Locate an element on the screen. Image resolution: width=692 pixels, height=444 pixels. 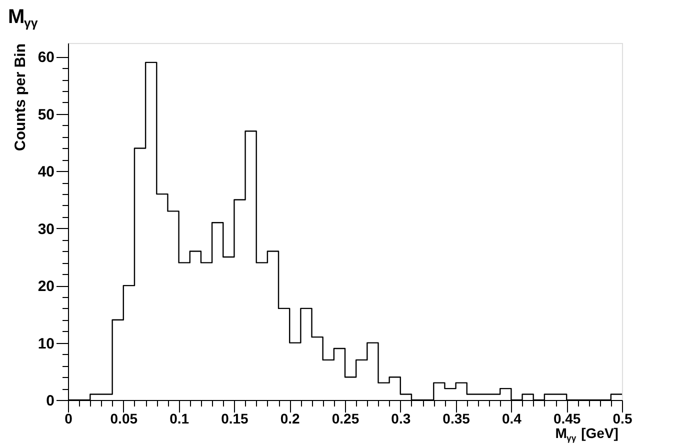
y-tick-label: 0 is located at coordinates (50, 401).